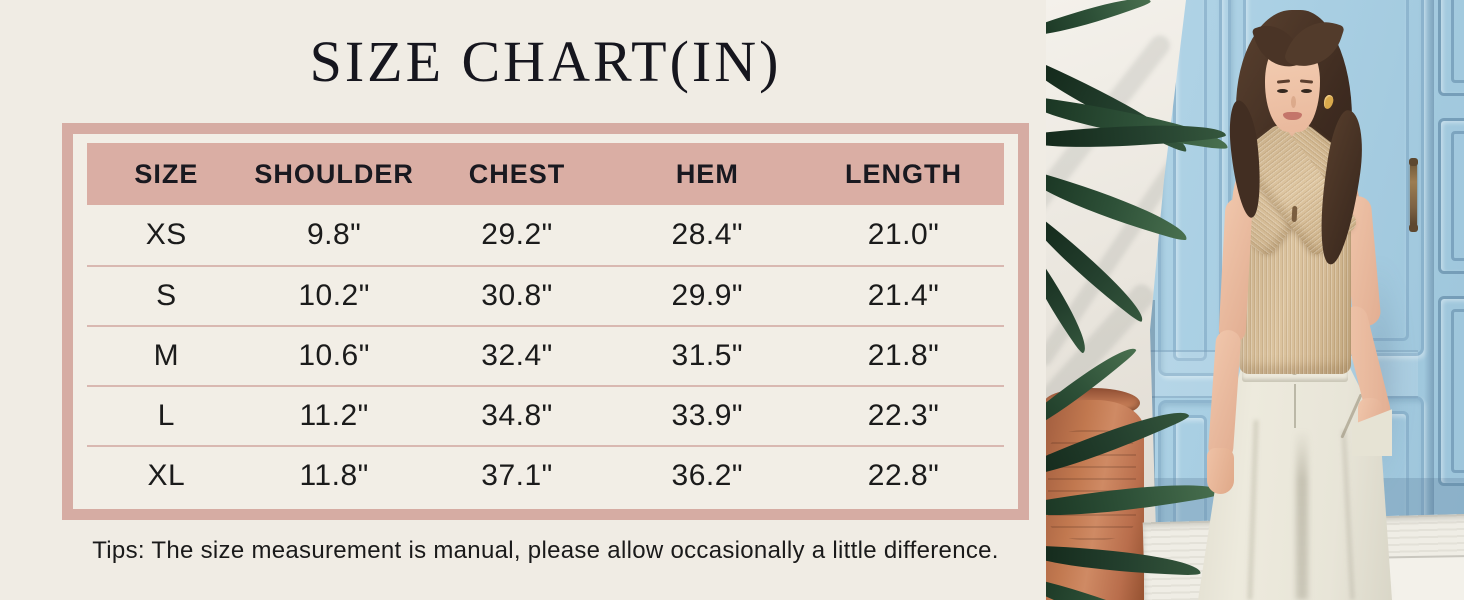 The height and width of the screenshot is (600, 1464). Describe the element at coordinates (707, 173) in the screenshot. I see `column-header-hem: HEM` at that location.